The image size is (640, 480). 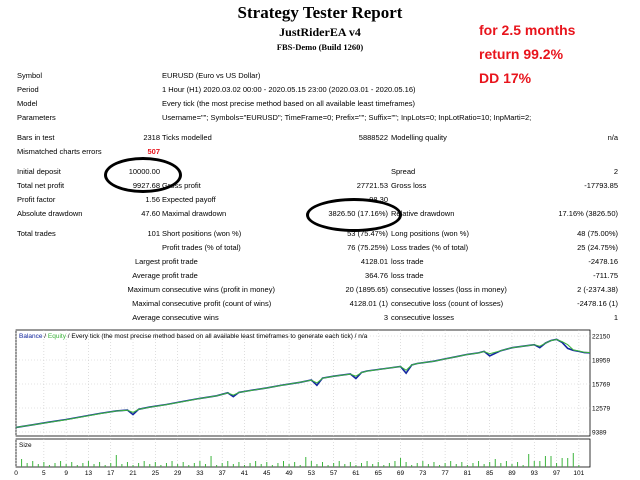 I want to click on relative-drawdown-label: Relative drawdown, so click(x=423, y=213).